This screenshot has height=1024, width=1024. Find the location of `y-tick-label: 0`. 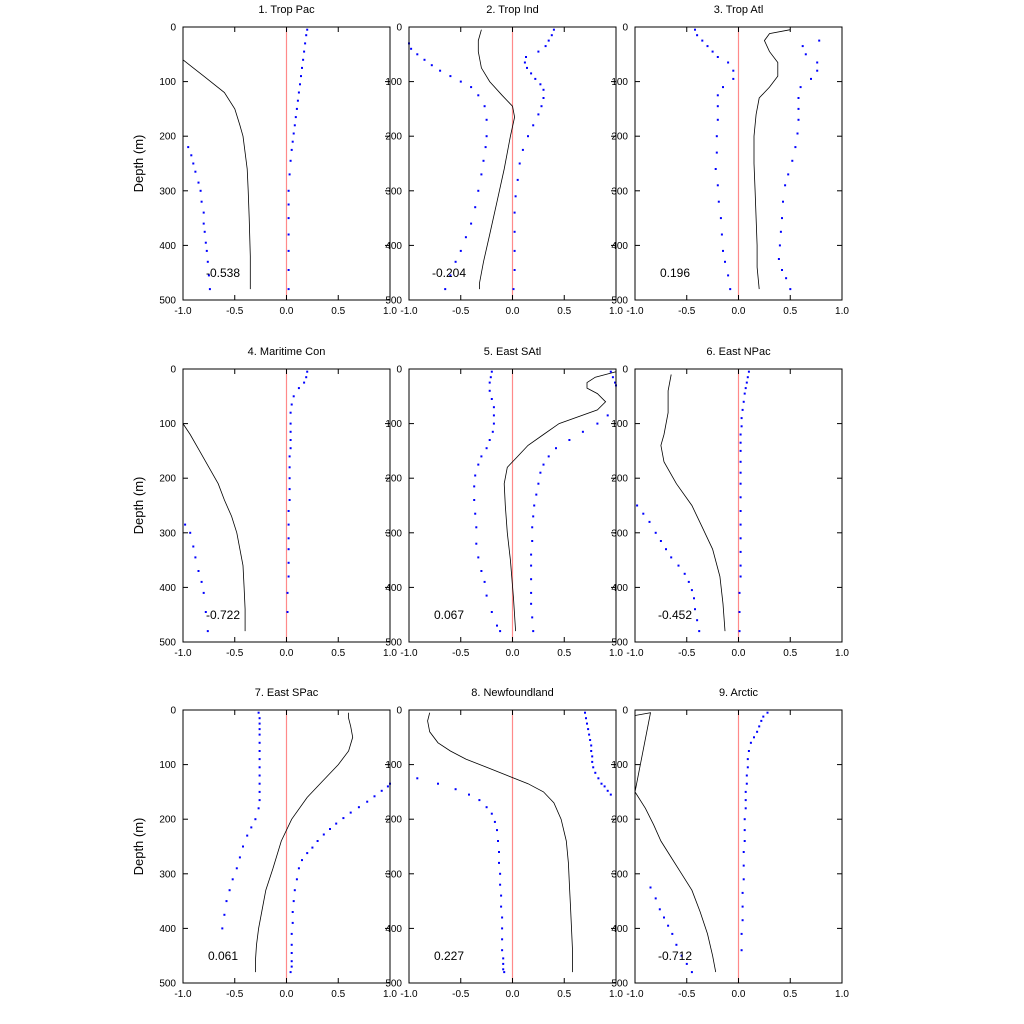

y-tick-label: 0 is located at coordinates (399, 711).